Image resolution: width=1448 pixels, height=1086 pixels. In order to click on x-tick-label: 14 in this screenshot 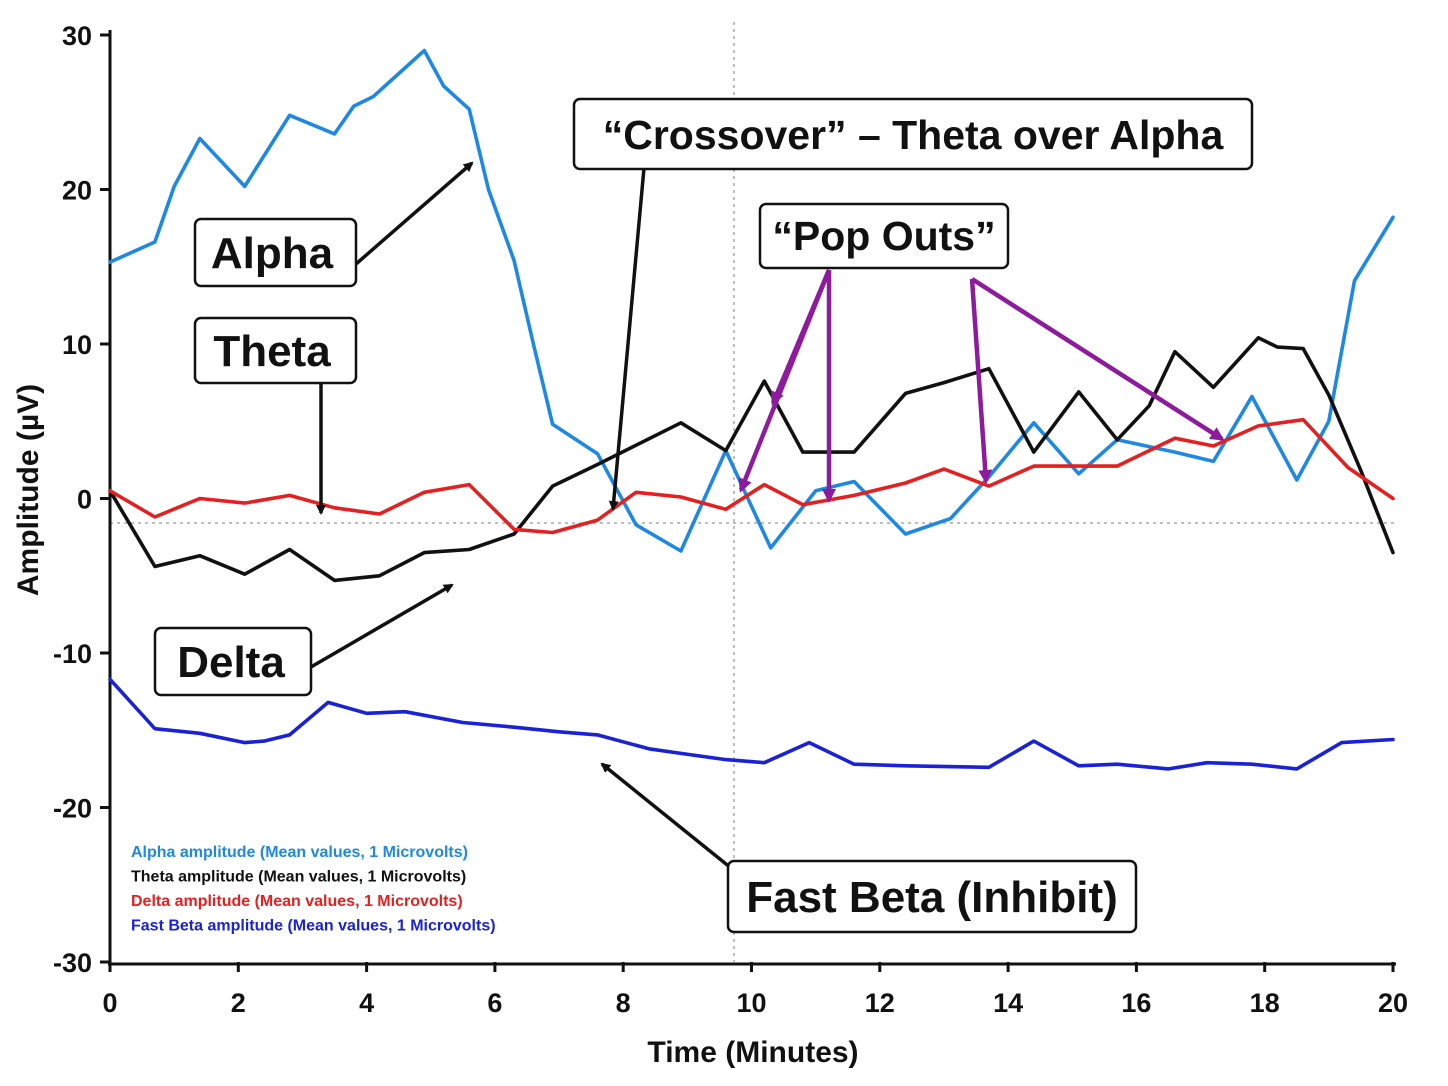, I will do `click(1008, 1003)`.